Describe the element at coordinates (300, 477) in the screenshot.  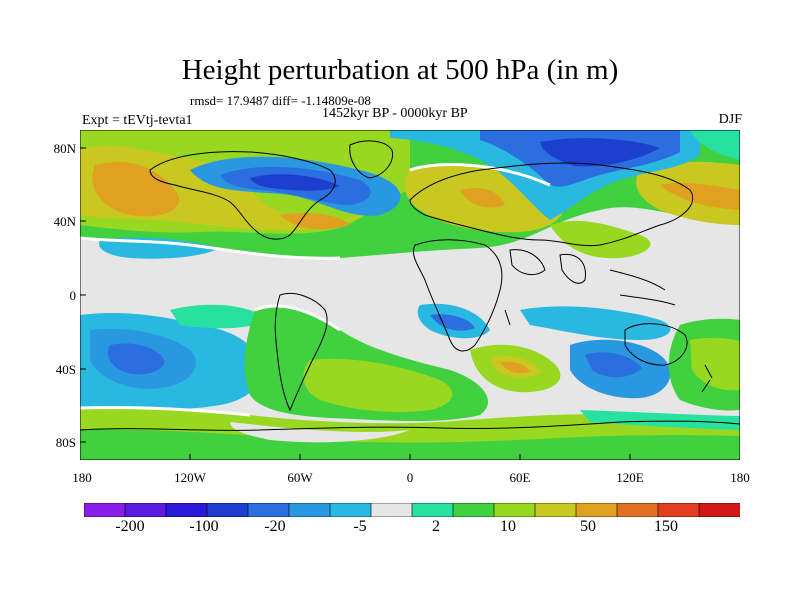
I see `x-tick-label: 60W` at that location.